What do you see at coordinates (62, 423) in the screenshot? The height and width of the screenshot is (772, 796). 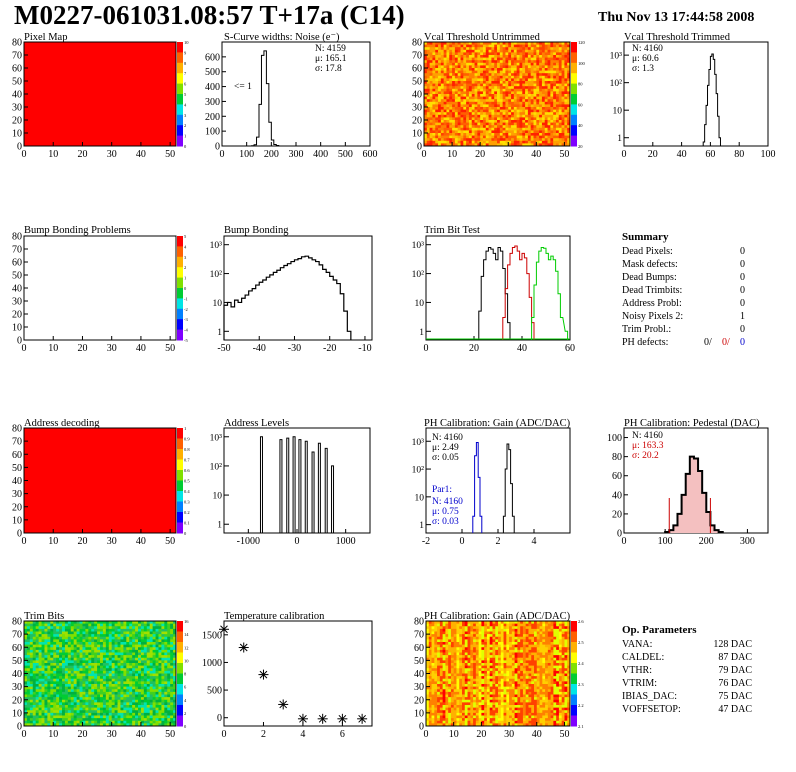 I see `chart-title: Address decoding` at bounding box center [62, 423].